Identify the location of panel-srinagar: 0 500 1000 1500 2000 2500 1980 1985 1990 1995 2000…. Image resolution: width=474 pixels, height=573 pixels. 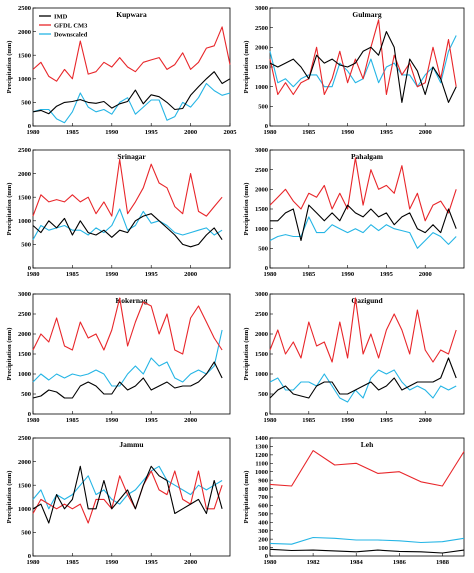
(118, 212).